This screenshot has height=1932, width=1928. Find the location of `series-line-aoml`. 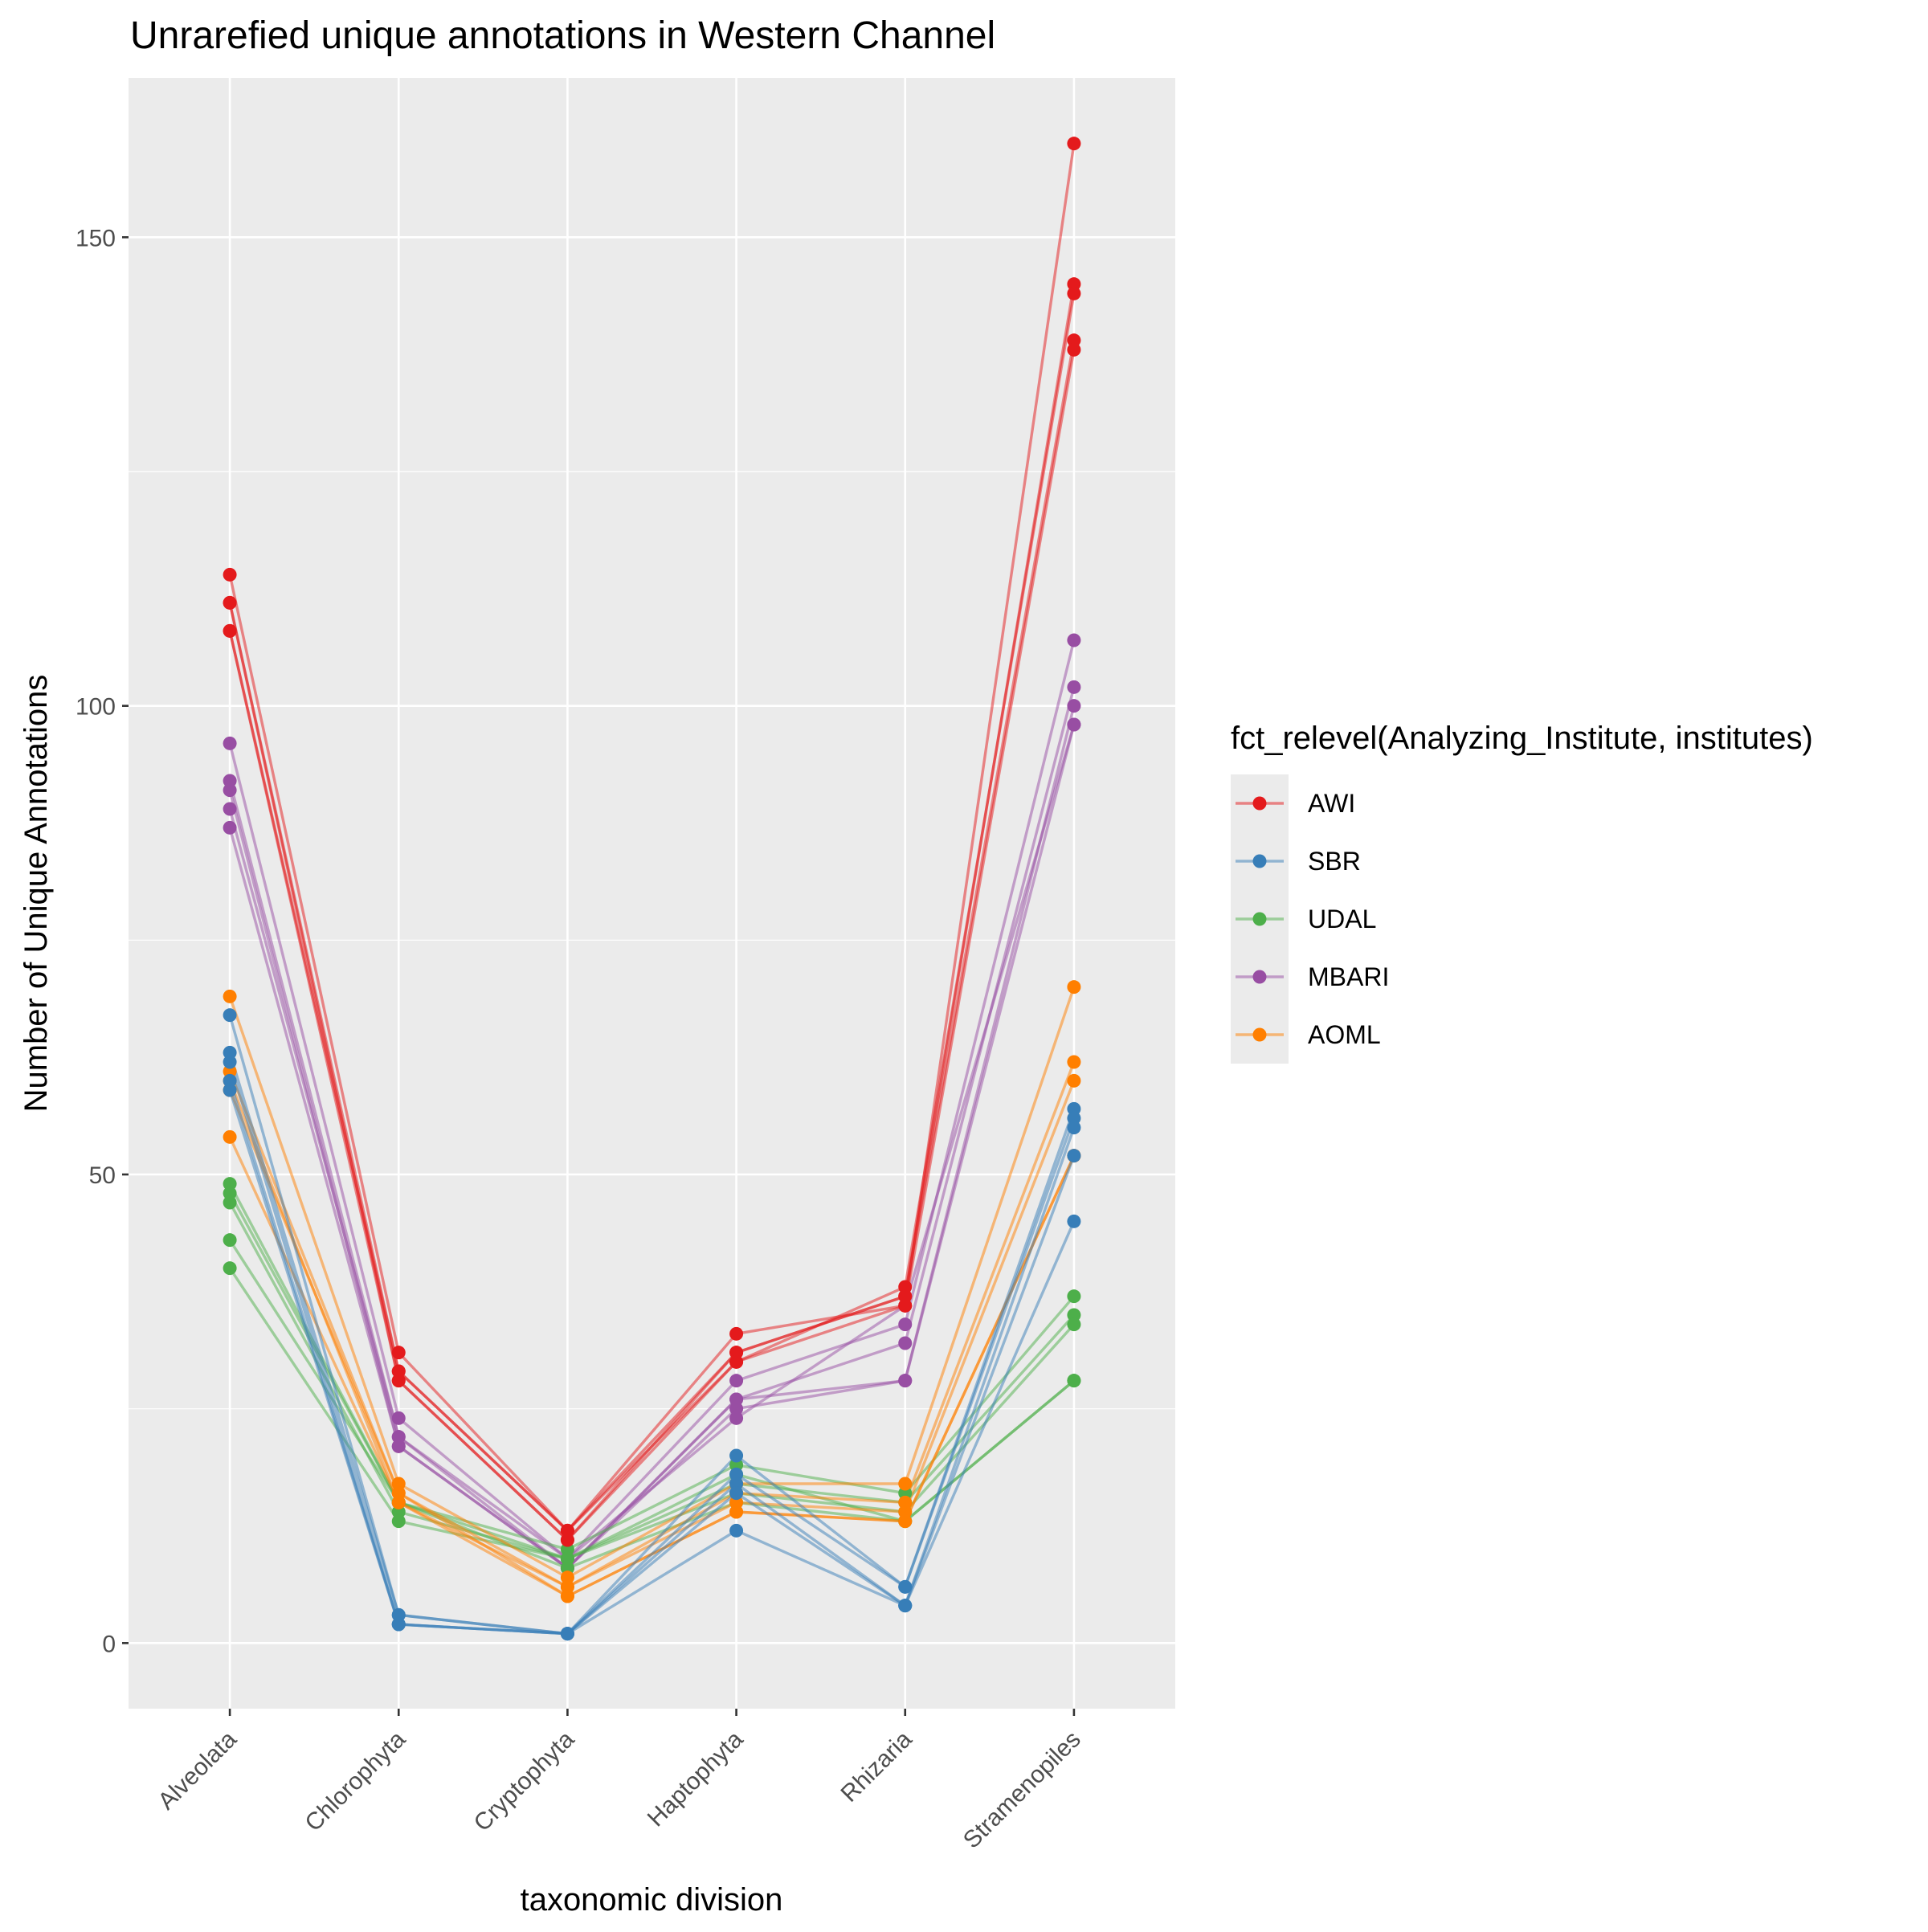

series-line-aoml is located at coordinates (652, 1282).